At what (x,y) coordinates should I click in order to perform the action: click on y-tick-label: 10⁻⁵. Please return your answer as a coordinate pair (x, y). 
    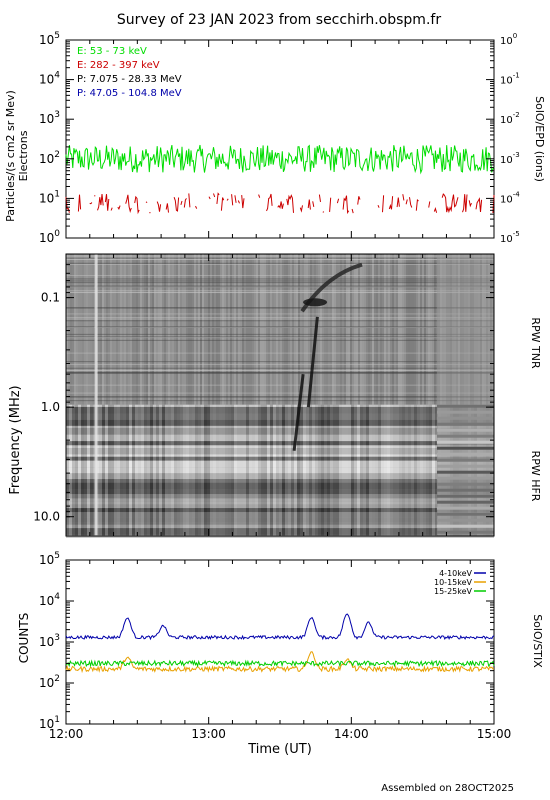
    Looking at the image, I should click on (510, 237).